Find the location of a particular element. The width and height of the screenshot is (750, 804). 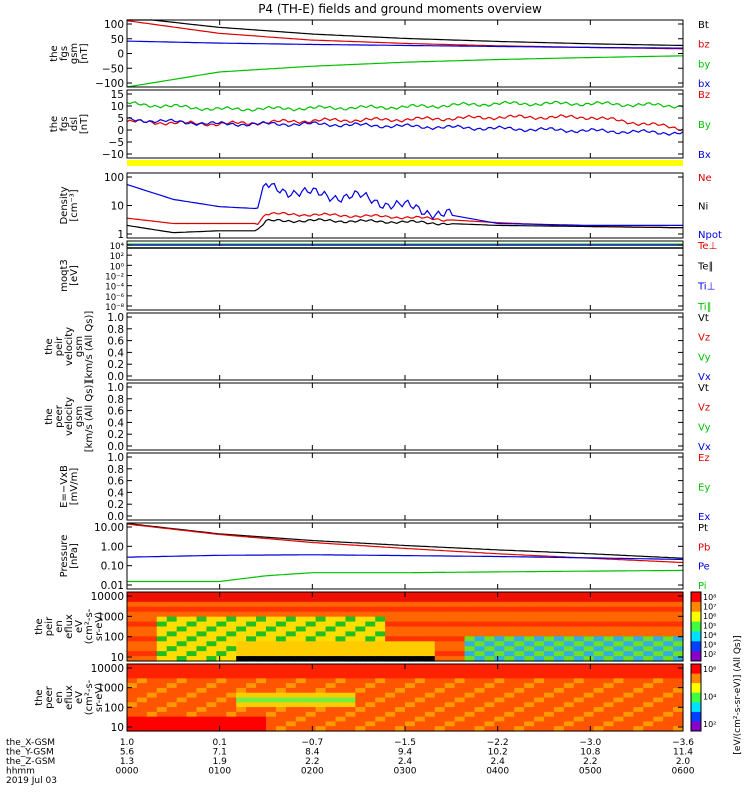

y-axis-label-line: eV is located at coordinates (79, 626).